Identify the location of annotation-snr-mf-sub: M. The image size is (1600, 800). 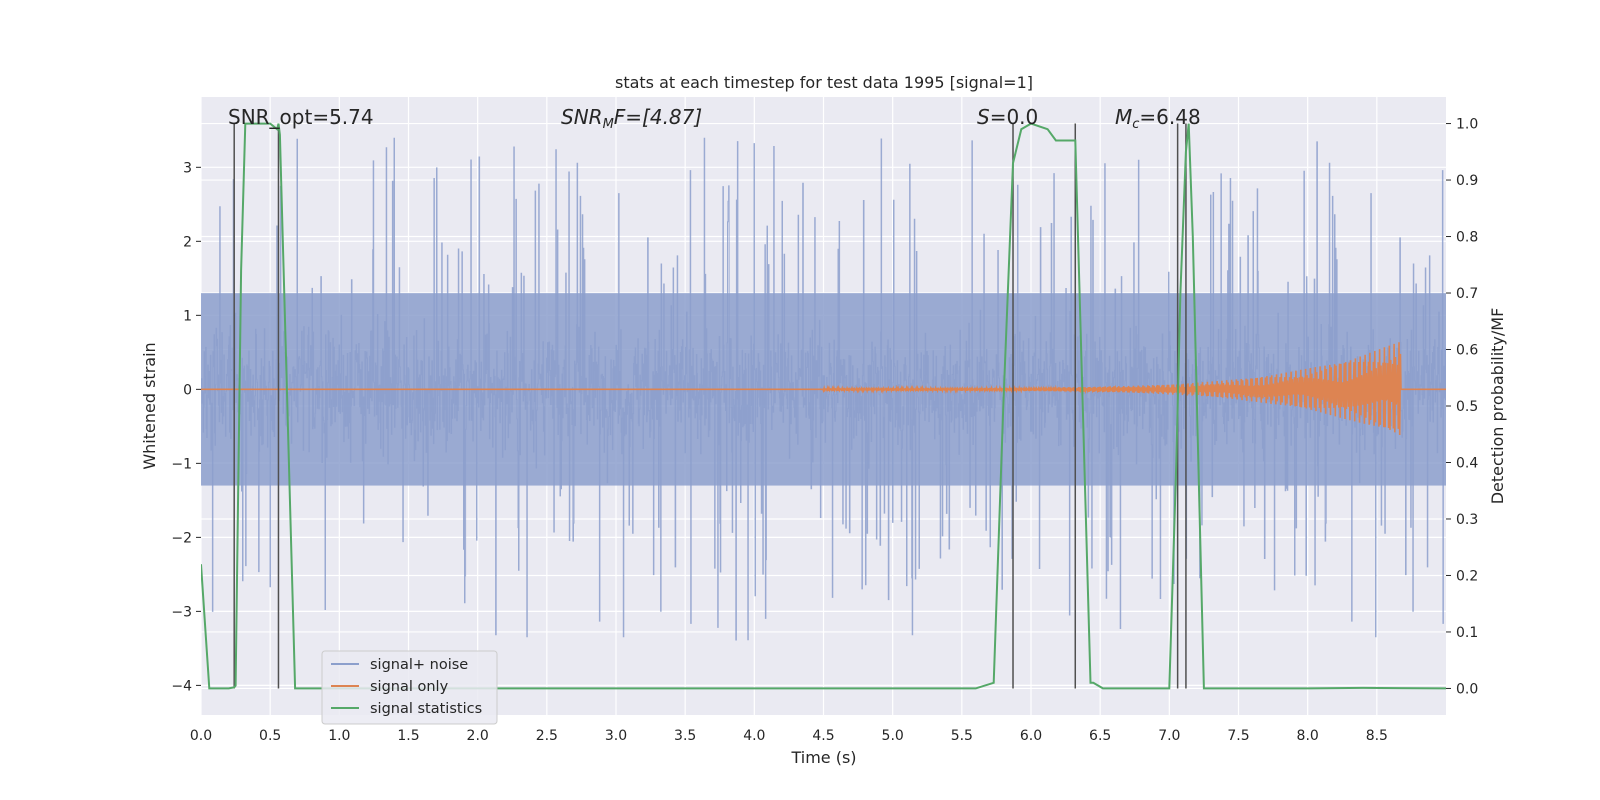
(608, 124).